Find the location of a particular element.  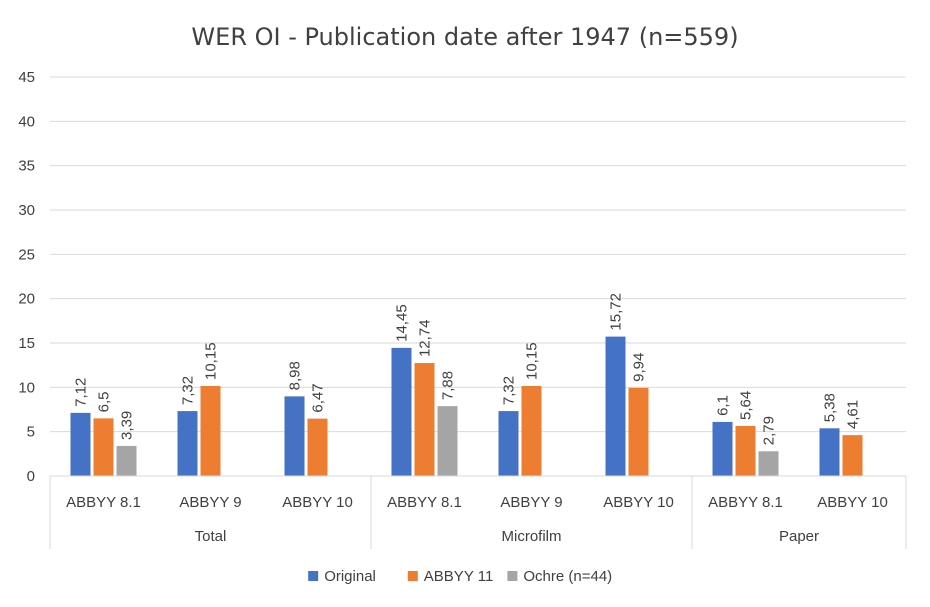

legend-label: ABBYY 11 is located at coordinates (459, 576).